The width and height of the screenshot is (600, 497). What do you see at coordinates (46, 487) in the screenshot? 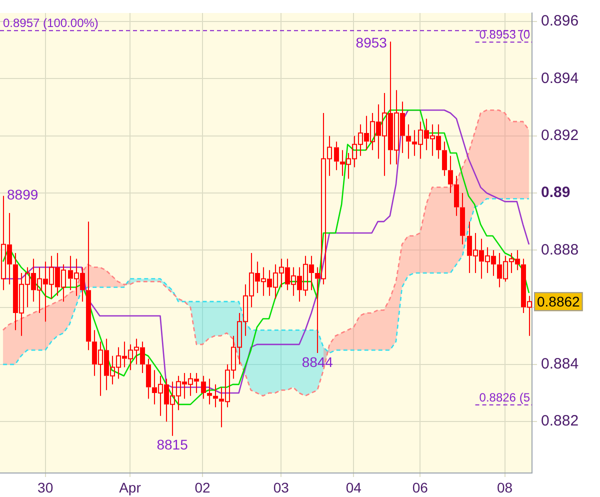
I see `x-tick-label: 30` at bounding box center [46, 487].